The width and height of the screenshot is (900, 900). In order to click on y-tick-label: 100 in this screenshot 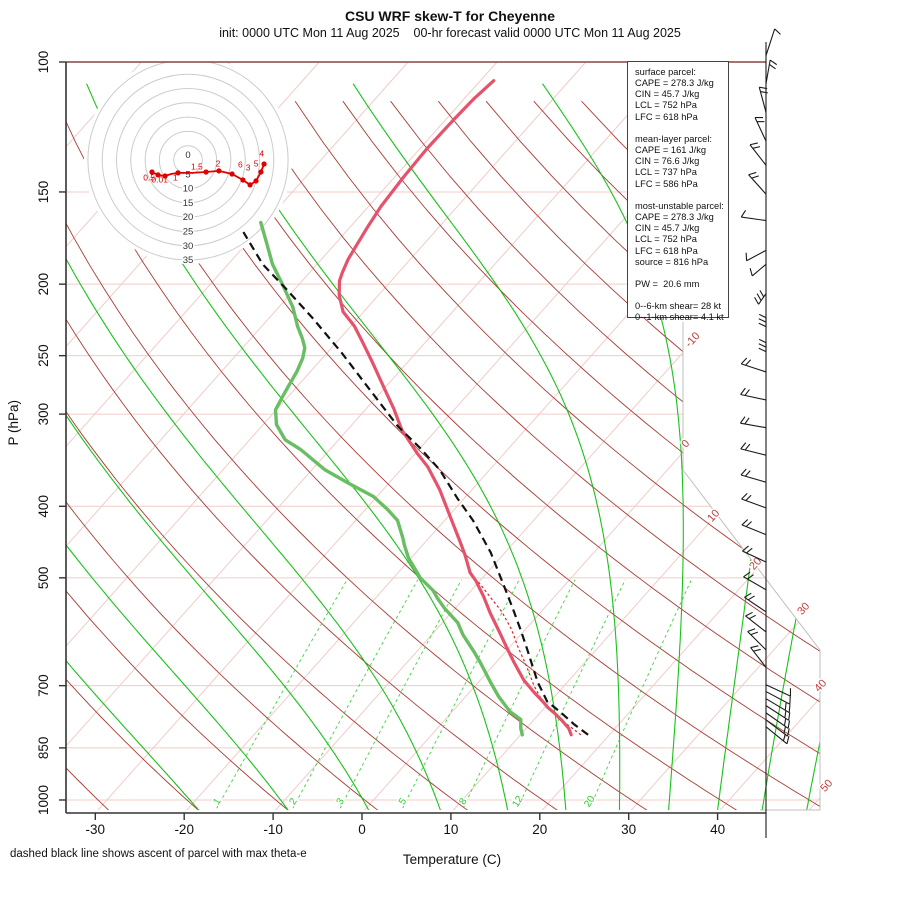, I will do `click(43, 62)`.